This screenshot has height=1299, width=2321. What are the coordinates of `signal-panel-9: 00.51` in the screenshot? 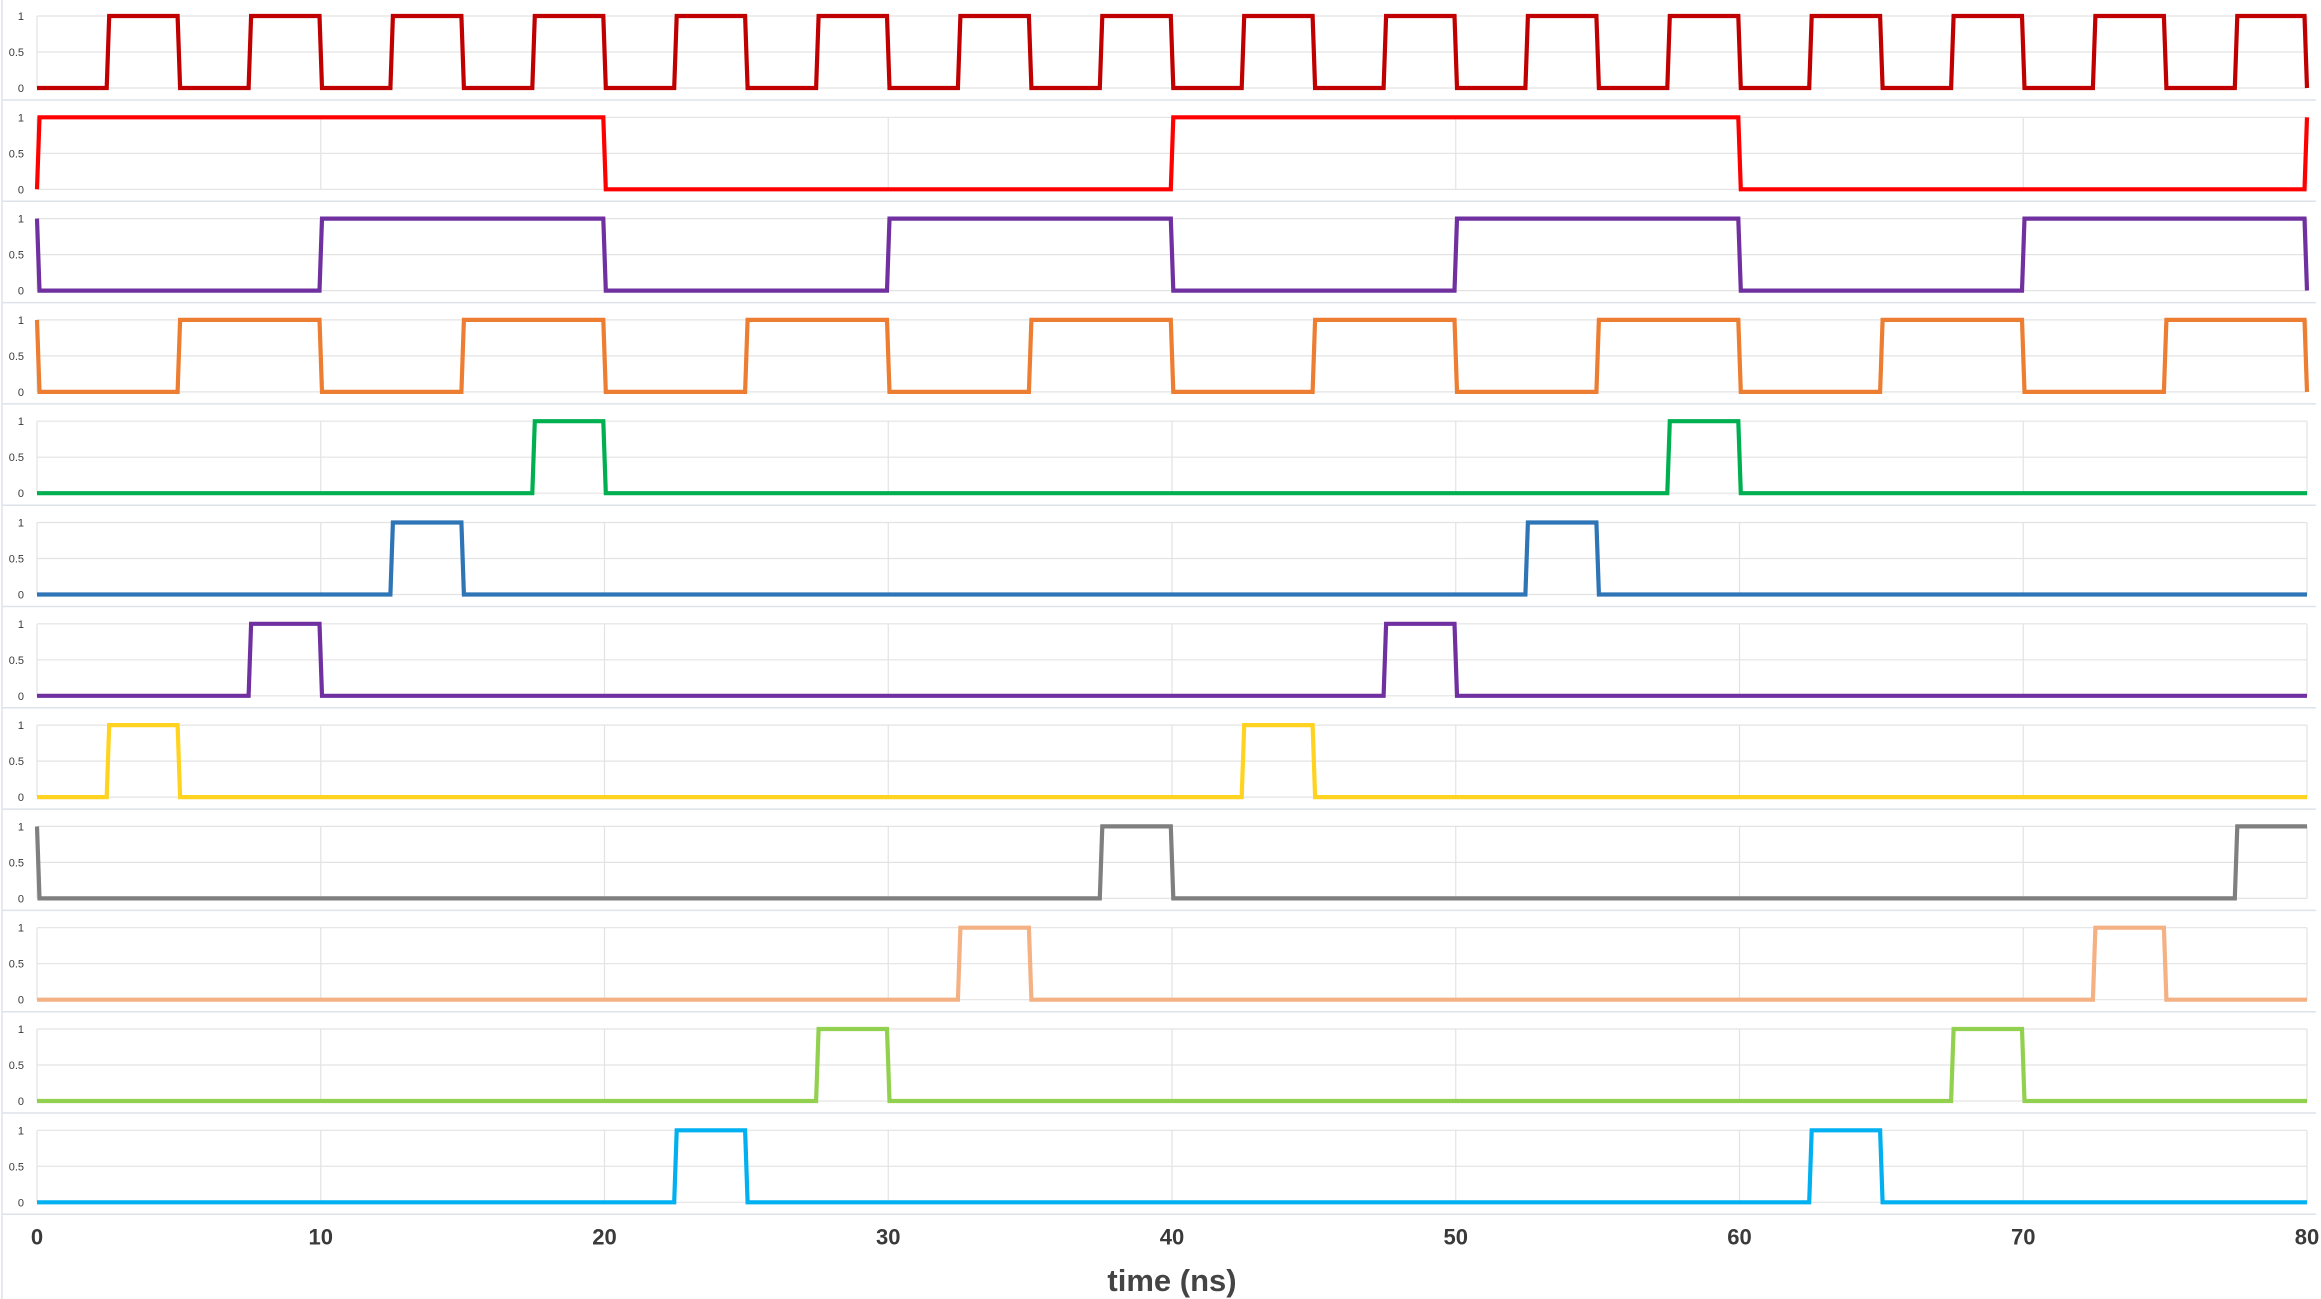 It's located at (1159, 866).